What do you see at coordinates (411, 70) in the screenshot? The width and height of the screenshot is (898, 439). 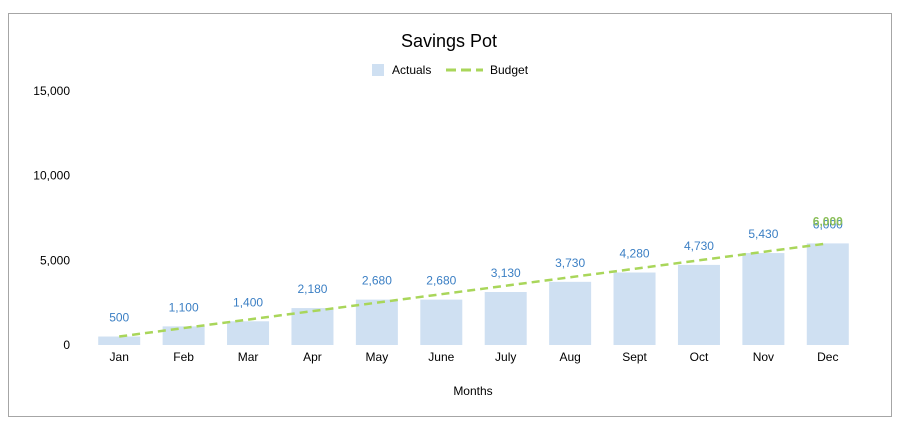 I see `legend-label-actuals: Actuals` at bounding box center [411, 70].